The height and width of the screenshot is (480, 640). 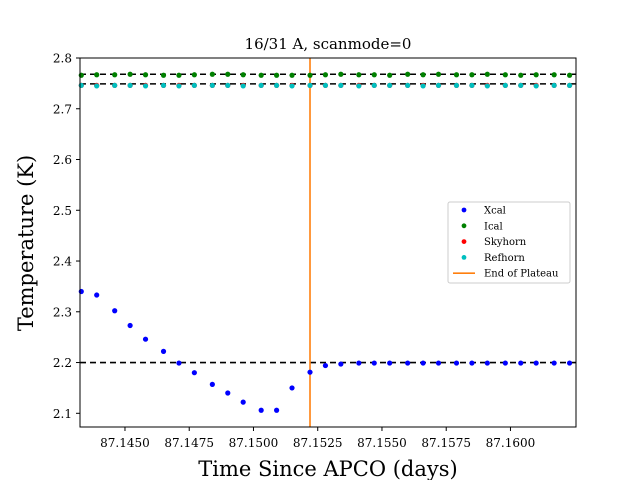 I want to click on legend-marker-xcal, so click(x=464, y=210).